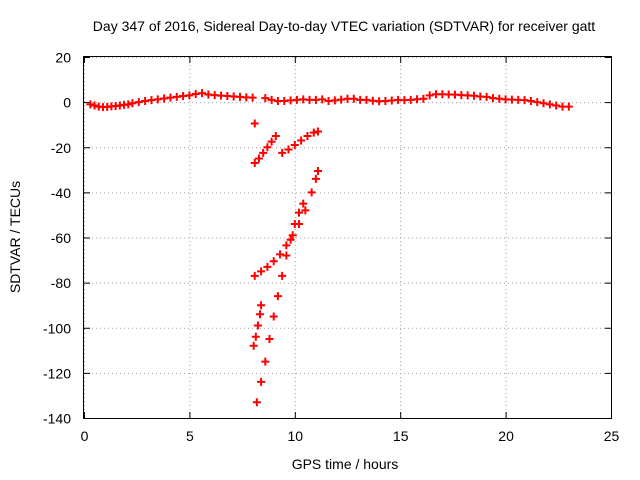 This screenshot has height=480, width=640. Describe the element at coordinates (345, 464) in the screenshot. I see `x-axis-label: GPS time / hours` at that location.